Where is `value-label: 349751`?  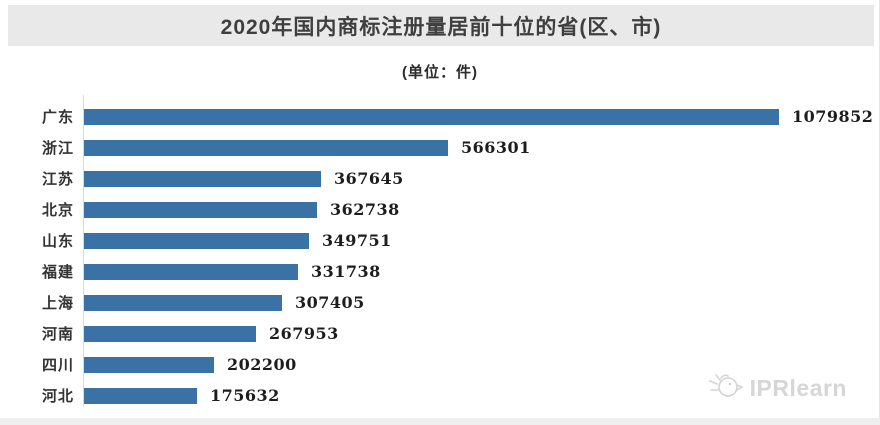 value-label: 349751 is located at coordinates (357, 240).